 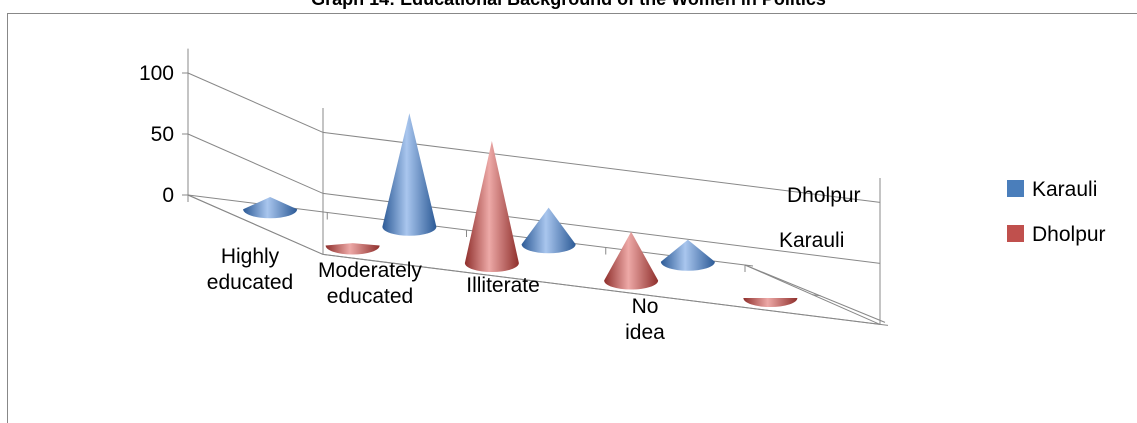 I want to click on y-tick-label: 100, so click(x=156, y=73).